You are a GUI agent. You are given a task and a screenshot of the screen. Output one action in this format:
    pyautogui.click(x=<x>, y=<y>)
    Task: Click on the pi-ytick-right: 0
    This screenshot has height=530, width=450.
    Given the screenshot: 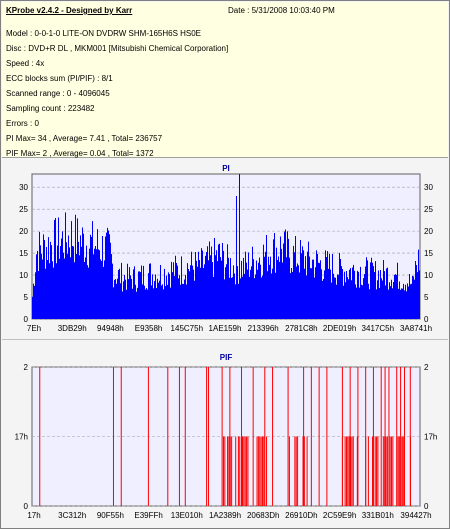 What is the action you would take?
    pyautogui.click(x=426, y=319)
    